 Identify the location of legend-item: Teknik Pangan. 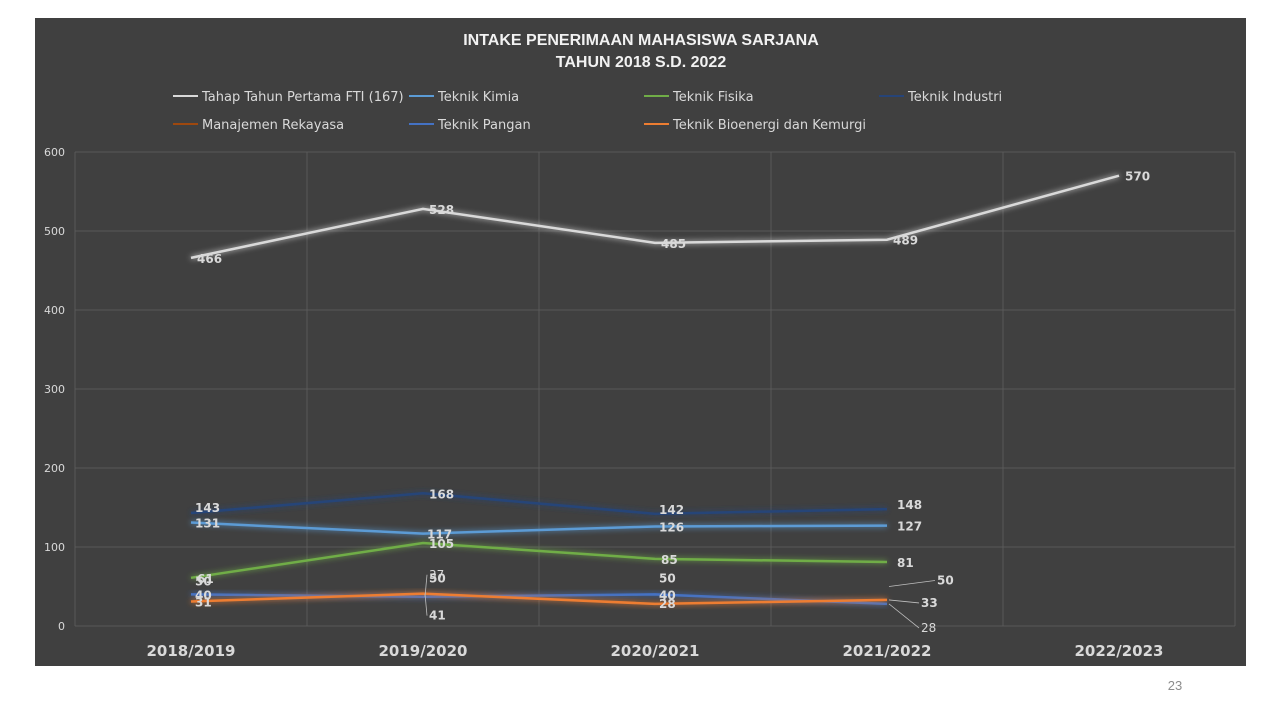
(470, 125).